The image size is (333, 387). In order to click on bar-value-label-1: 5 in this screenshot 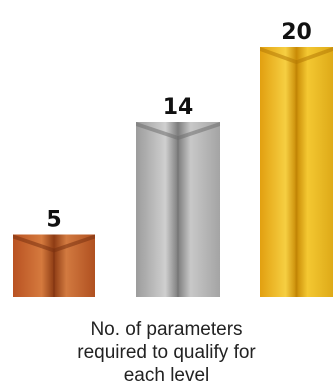, I will do `click(53, 220)`.